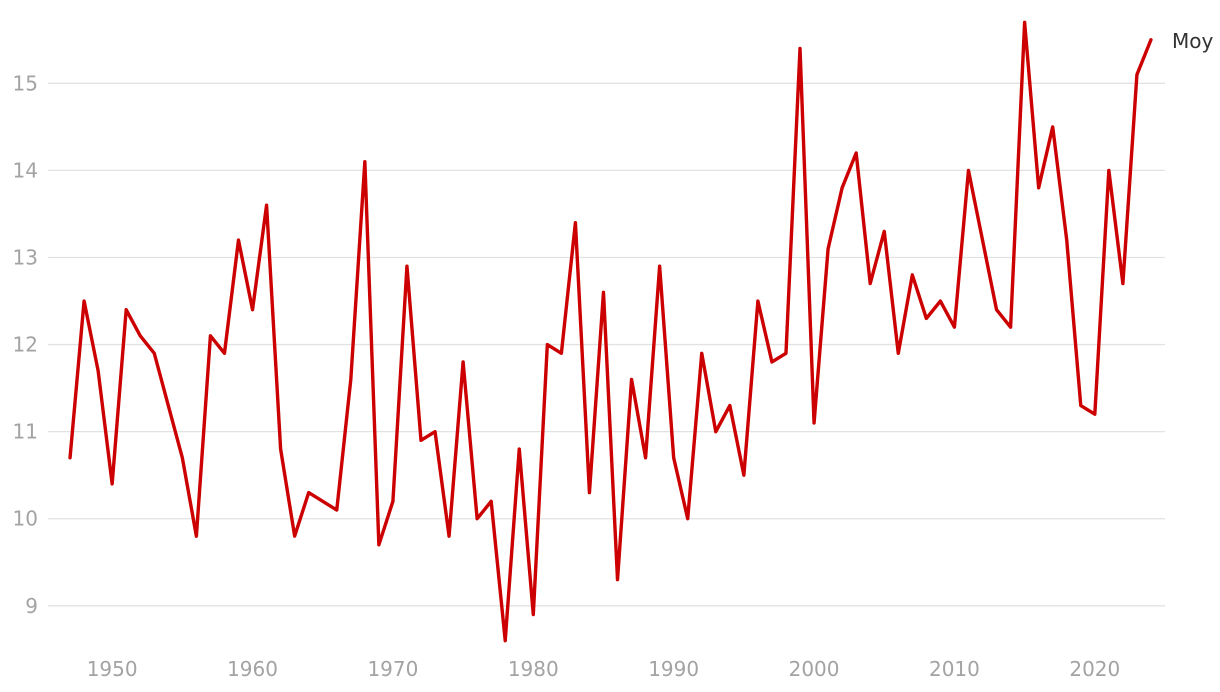  What do you see at coordinates (112, 669) in the screenshot?
I see `x-tick-label: 1950` at bounding box center [112, 669].